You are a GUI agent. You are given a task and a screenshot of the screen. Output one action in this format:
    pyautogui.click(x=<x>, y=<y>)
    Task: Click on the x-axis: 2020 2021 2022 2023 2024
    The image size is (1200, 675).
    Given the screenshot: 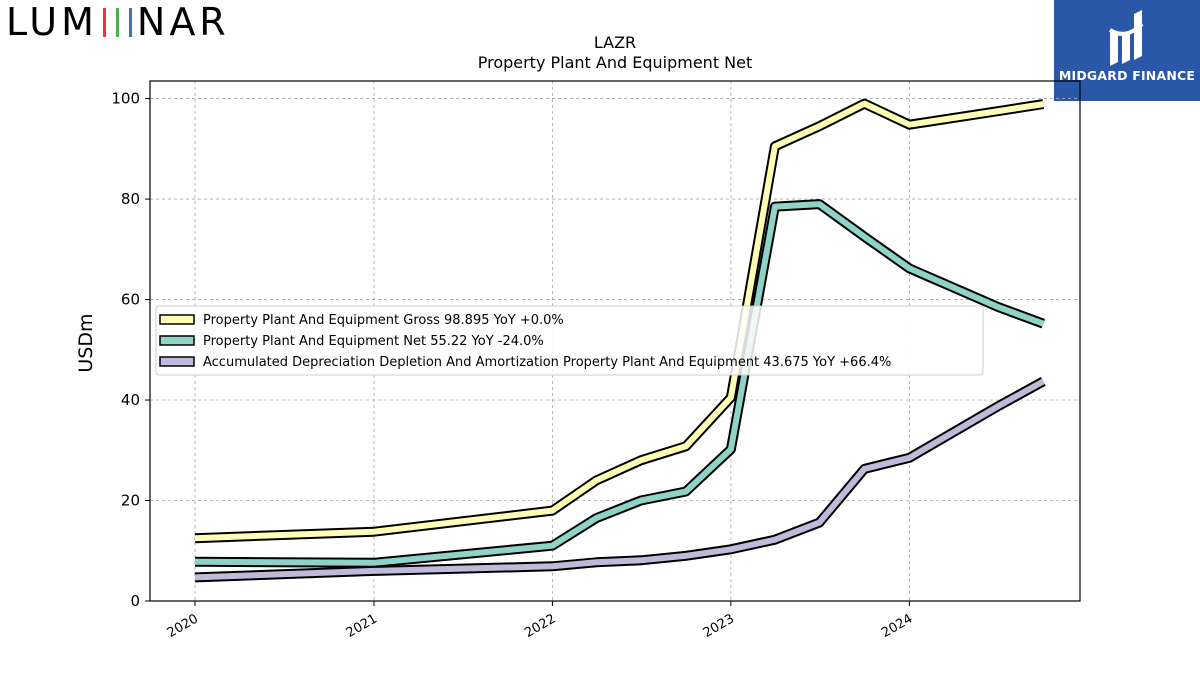 What is the action you would take?
    pyautogui.click(x=540, y=621)
    